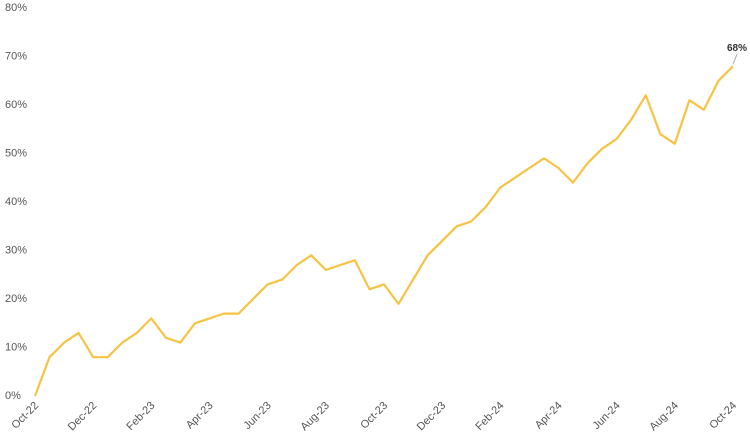 This screenshot has width=750, height=438. I want to click on data-label: 68%, so click(737, 48).